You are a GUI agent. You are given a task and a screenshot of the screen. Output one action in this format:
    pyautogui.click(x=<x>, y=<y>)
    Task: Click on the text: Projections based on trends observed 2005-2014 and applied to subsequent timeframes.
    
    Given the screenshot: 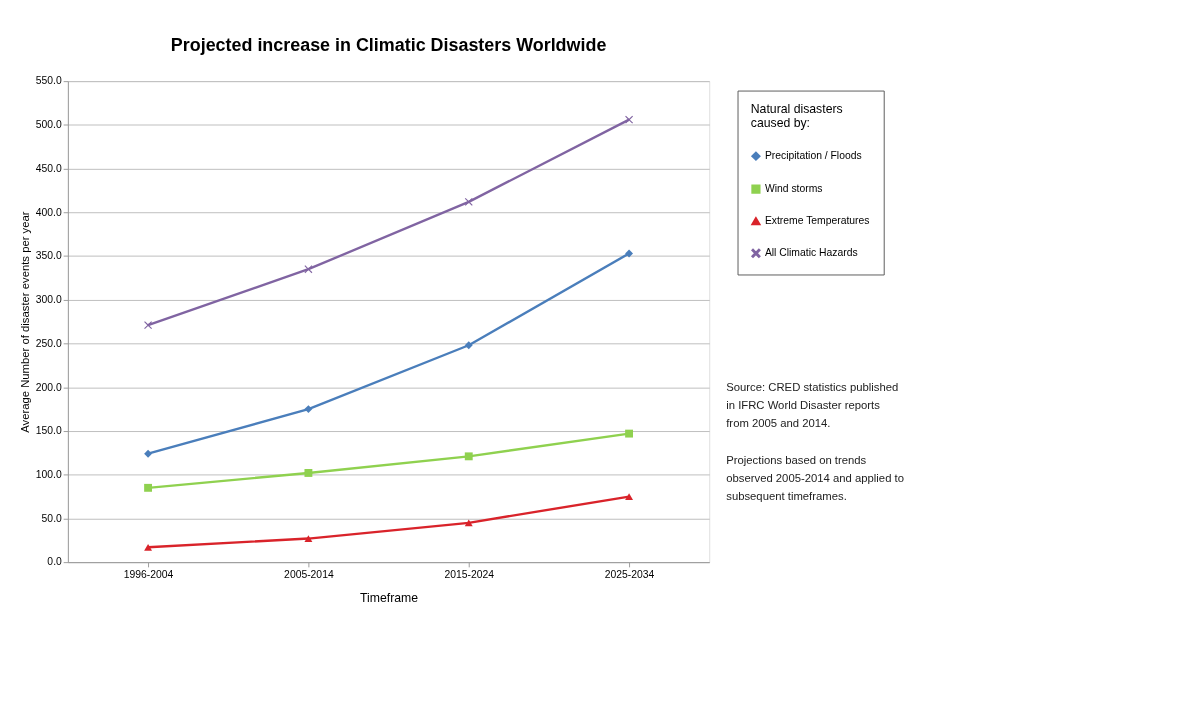 What is the action you would take?
    pyautogui.click(x=815, y=478)
    